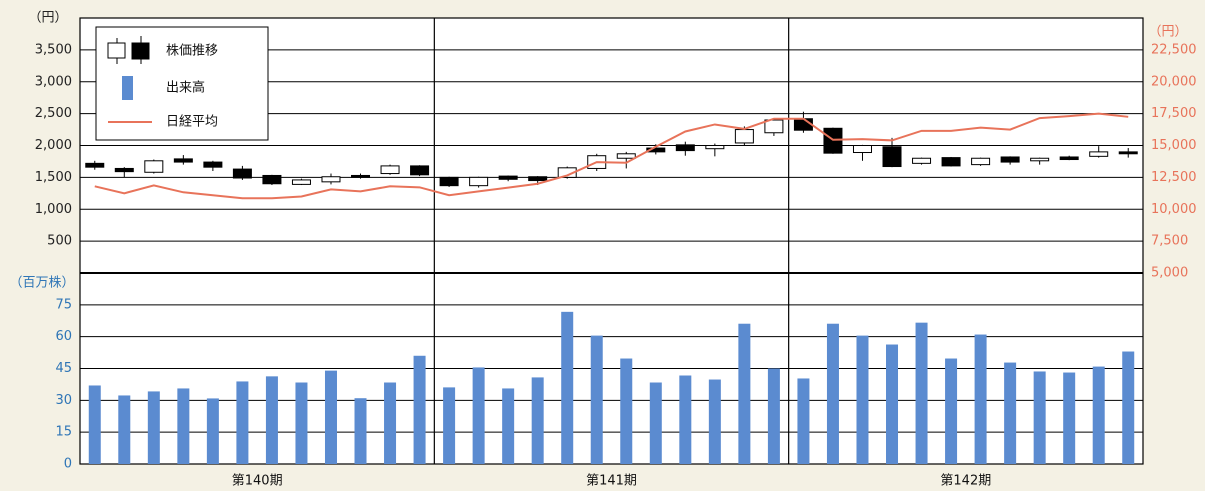  What do you see at coordinates (47, 18) in the screenshot?
I see `y-axis-unit: （円）` at bounding box center [47, 18].